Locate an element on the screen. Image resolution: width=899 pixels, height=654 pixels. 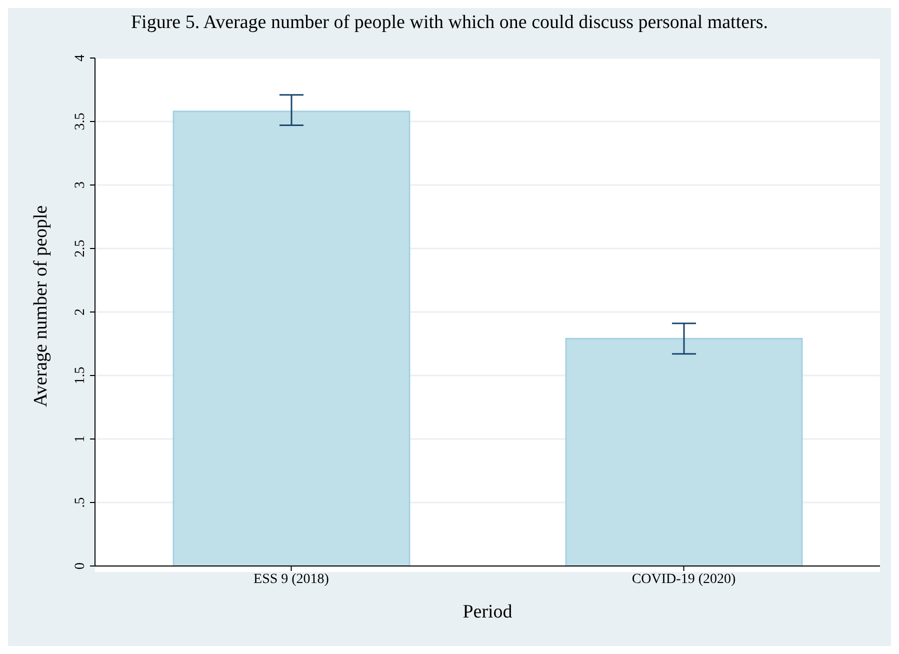
chart-title: Figure 5. Average number of people with which one could discuss personal matters. is located at coordinates (450, 23).